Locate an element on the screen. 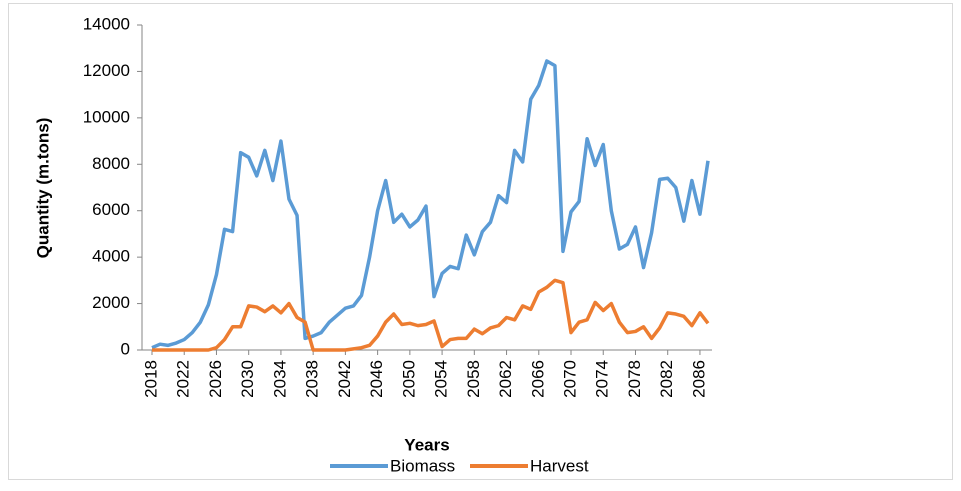  x-tick-label: 2030 is located at coordinates (247, 379).